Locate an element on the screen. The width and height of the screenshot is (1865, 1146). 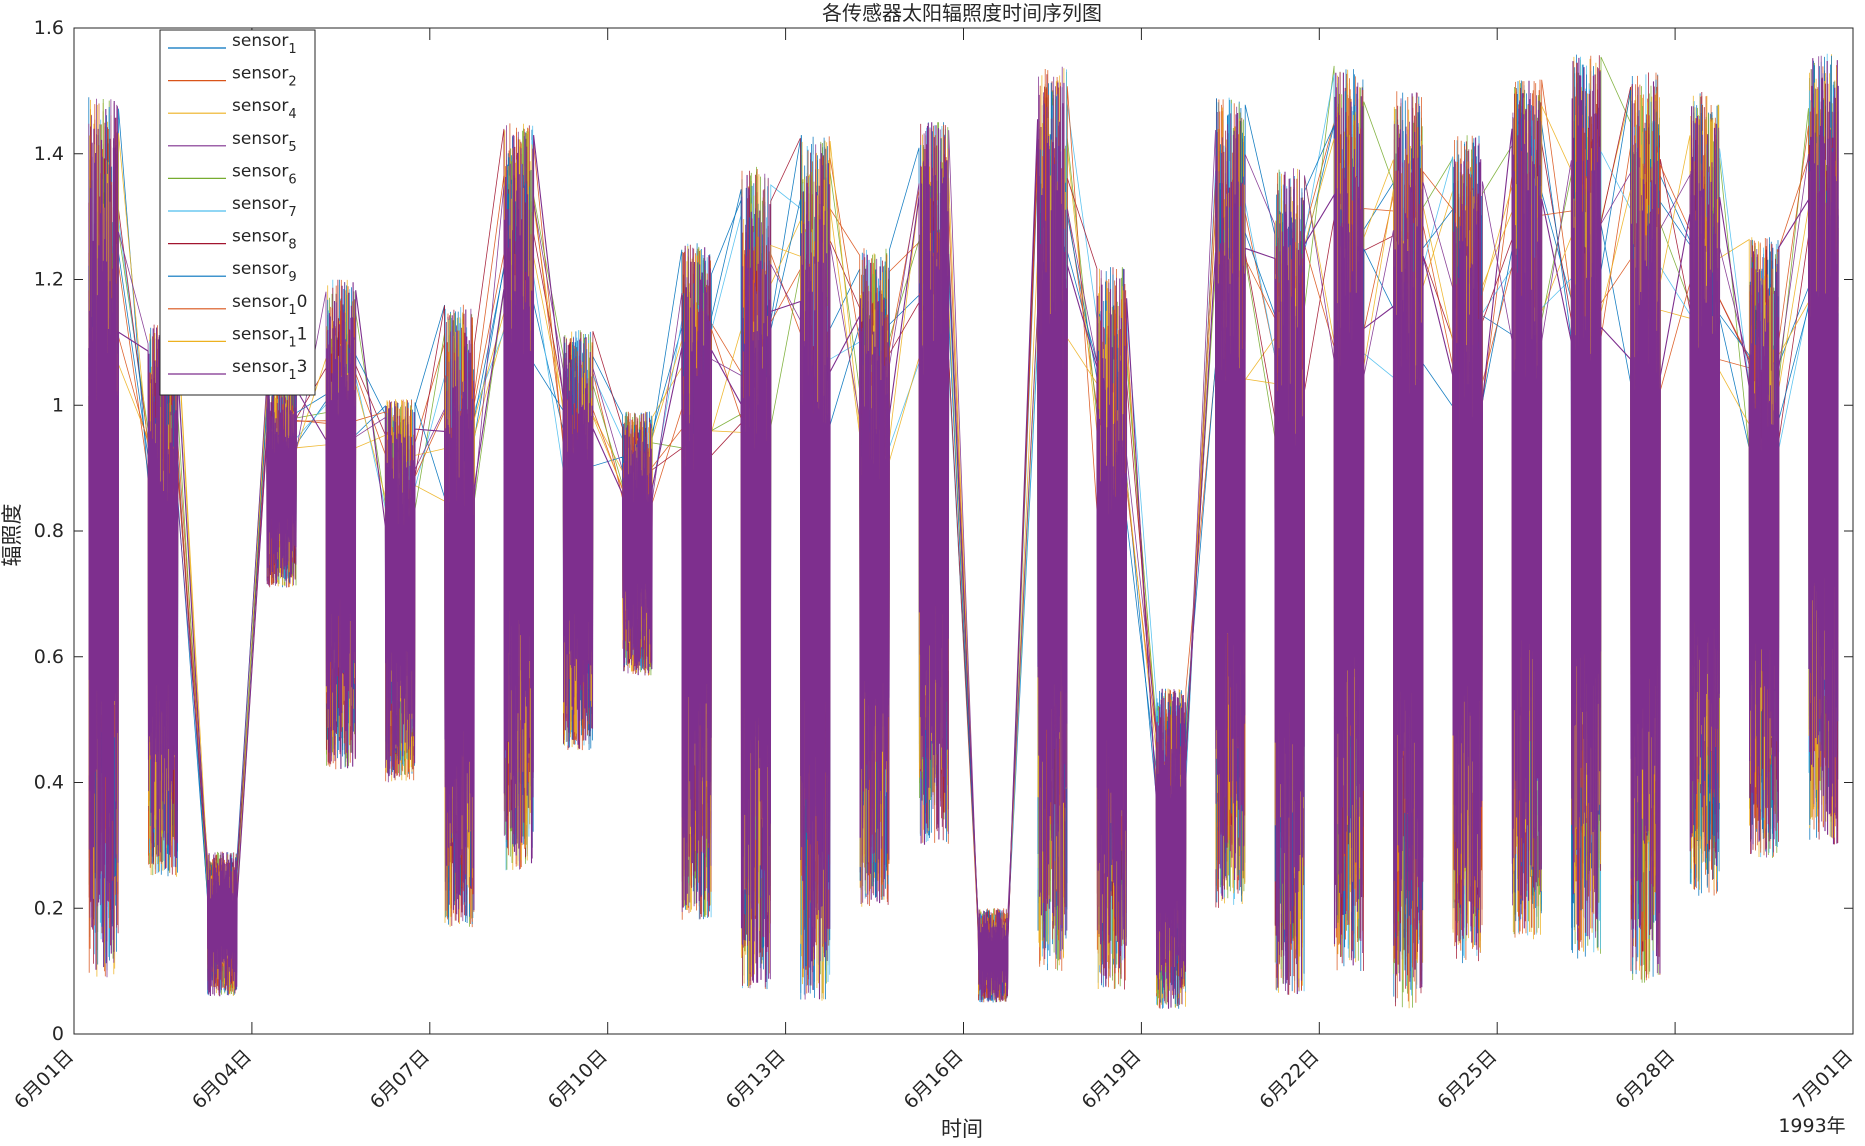
legend-label: sensor4 is located at coordinates (264, 109).